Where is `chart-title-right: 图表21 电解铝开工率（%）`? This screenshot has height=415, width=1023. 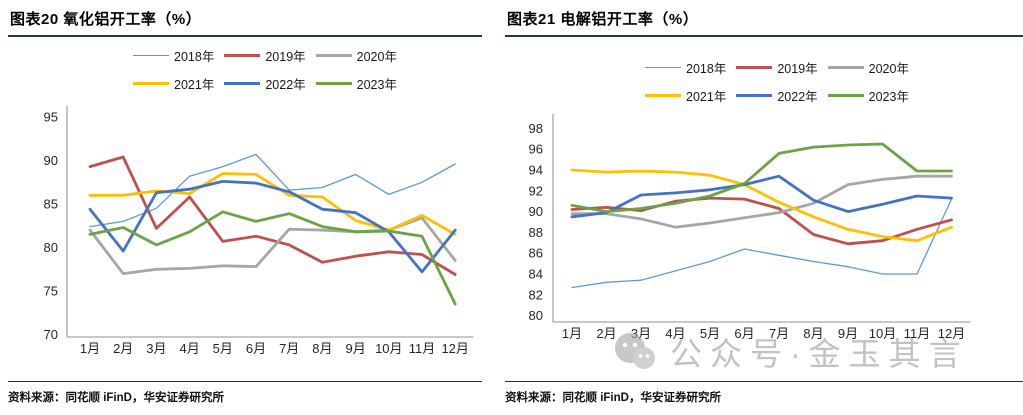
chart-title-right: 图表21 电解铝开工率（%） is located at coordinates (764, 21).